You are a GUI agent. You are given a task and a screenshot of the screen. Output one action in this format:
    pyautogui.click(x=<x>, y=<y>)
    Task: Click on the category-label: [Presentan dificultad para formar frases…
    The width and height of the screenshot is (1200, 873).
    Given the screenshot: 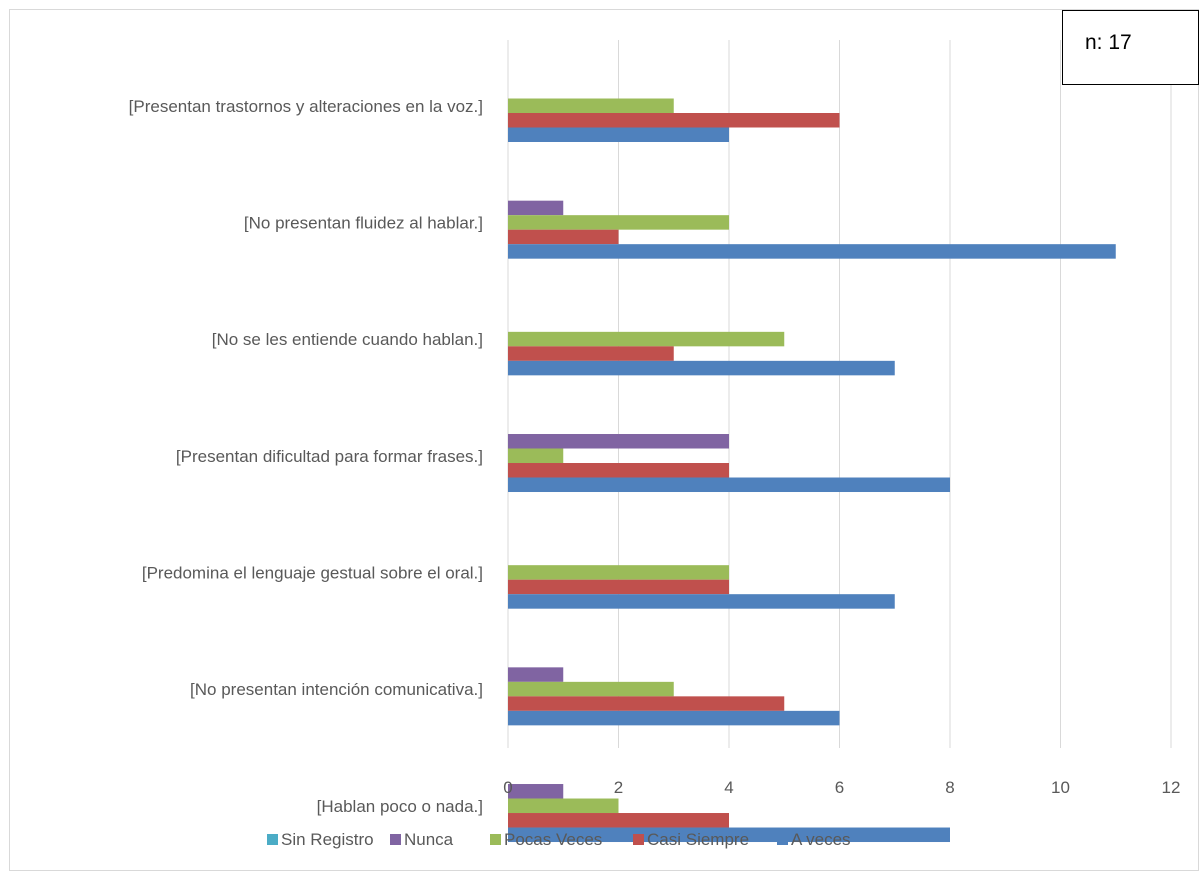 What is the action you would take?
    pyautogui.click(x=329, y=456)
    